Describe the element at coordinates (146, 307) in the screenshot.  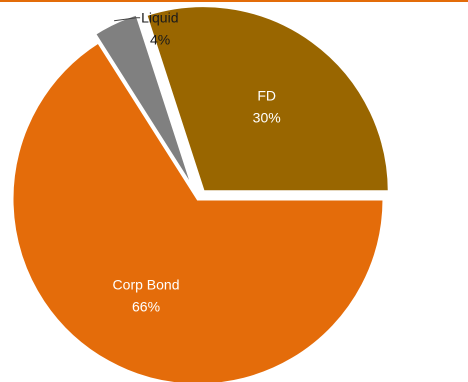
I see `slice-percent-corp-bond: 66%` at that location.